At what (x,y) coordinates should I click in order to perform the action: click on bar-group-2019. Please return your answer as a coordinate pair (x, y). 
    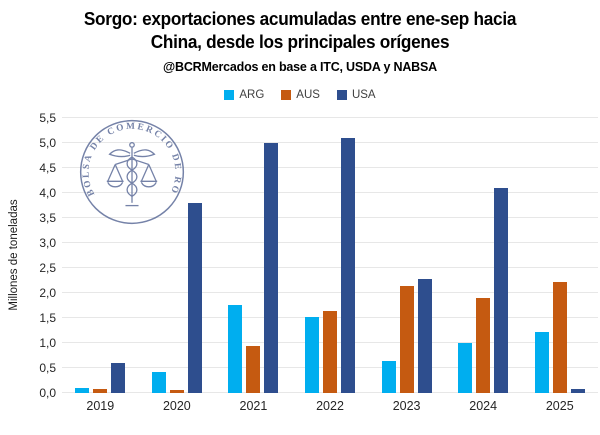
    Looking at the image, I should click on (100, 255).